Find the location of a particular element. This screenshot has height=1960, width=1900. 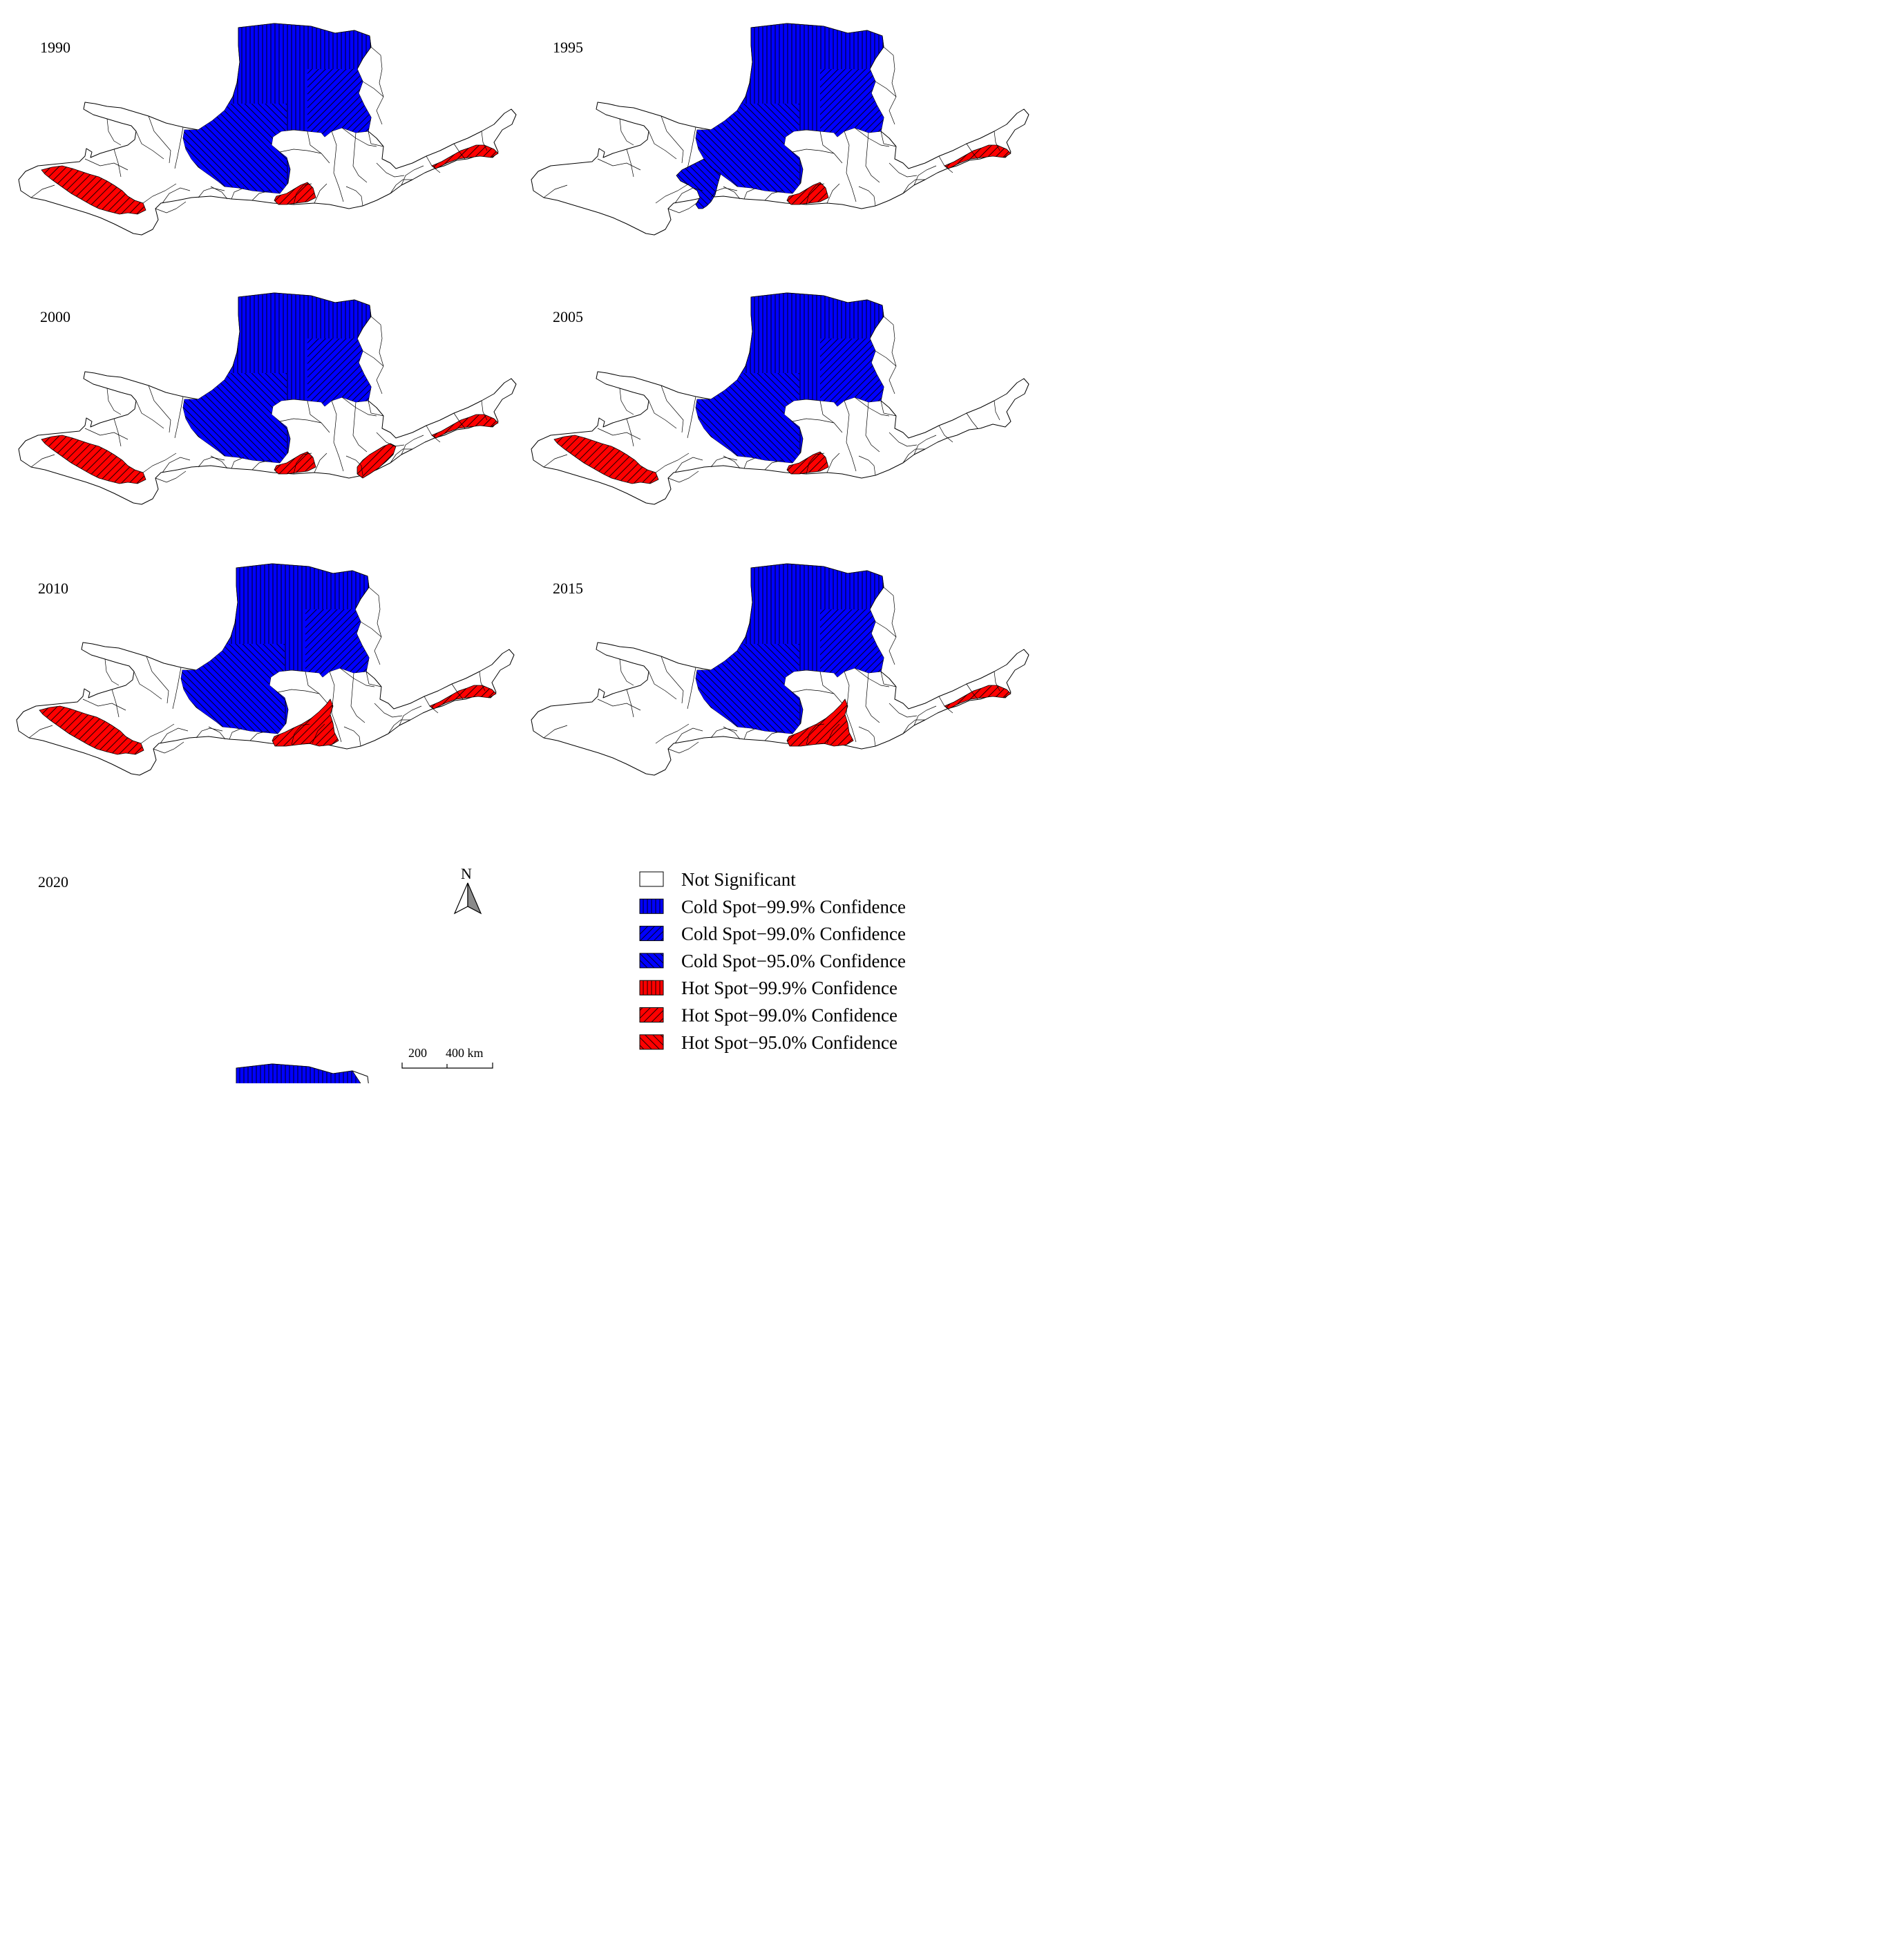

panel-year-label: 1995 is located at coordinates (568, 47).